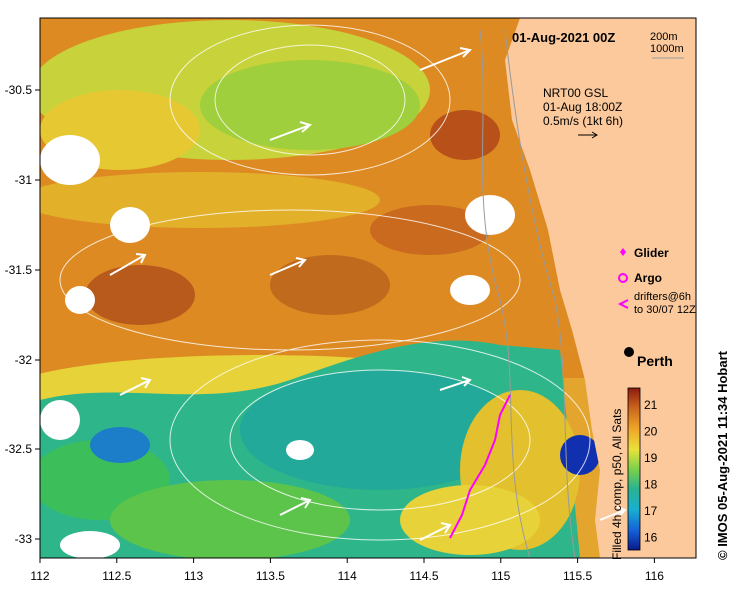 This screenshot has width=739, height=592. Describe the element at coordinates (24, 539) in the screenshot. I see `lat-tick-label: -33` at that location.